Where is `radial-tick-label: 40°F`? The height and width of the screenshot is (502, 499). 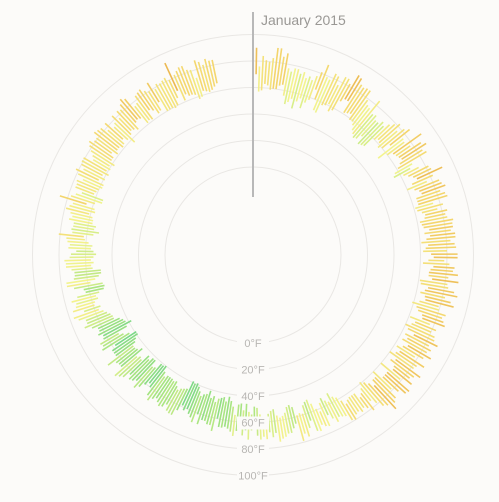
radial-tick-label: 40°F is located at coordinates (253, 397).